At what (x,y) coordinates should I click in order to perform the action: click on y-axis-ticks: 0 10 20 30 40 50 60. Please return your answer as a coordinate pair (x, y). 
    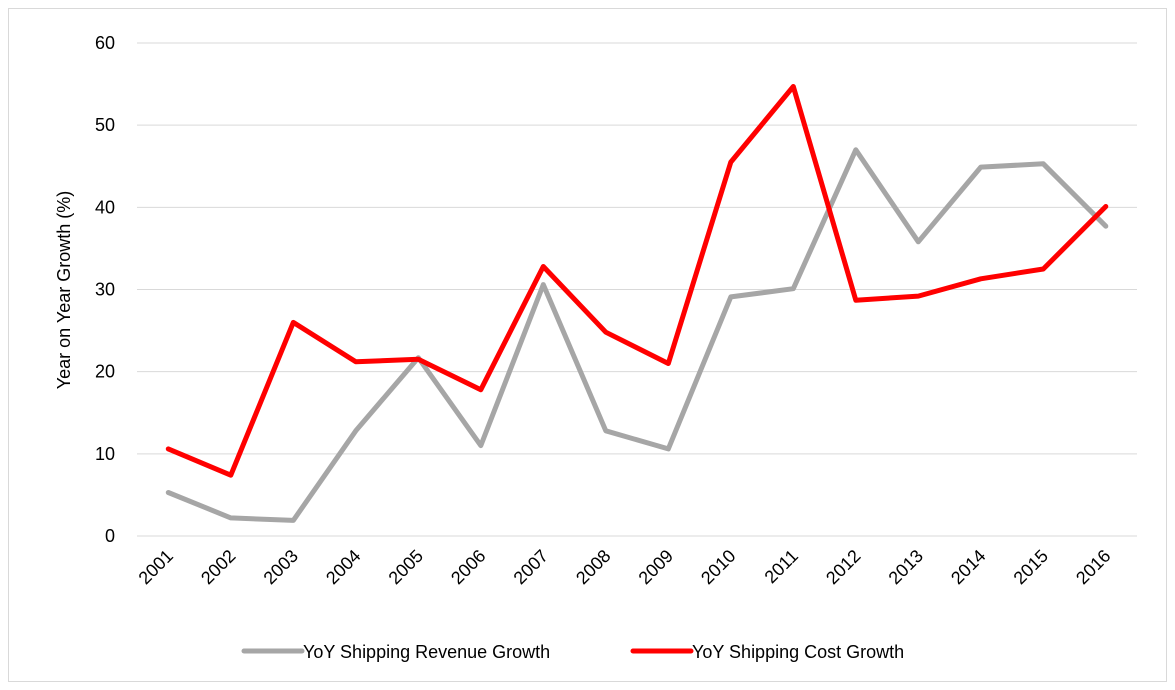
    Looking at the image, I should click on (105, 289).